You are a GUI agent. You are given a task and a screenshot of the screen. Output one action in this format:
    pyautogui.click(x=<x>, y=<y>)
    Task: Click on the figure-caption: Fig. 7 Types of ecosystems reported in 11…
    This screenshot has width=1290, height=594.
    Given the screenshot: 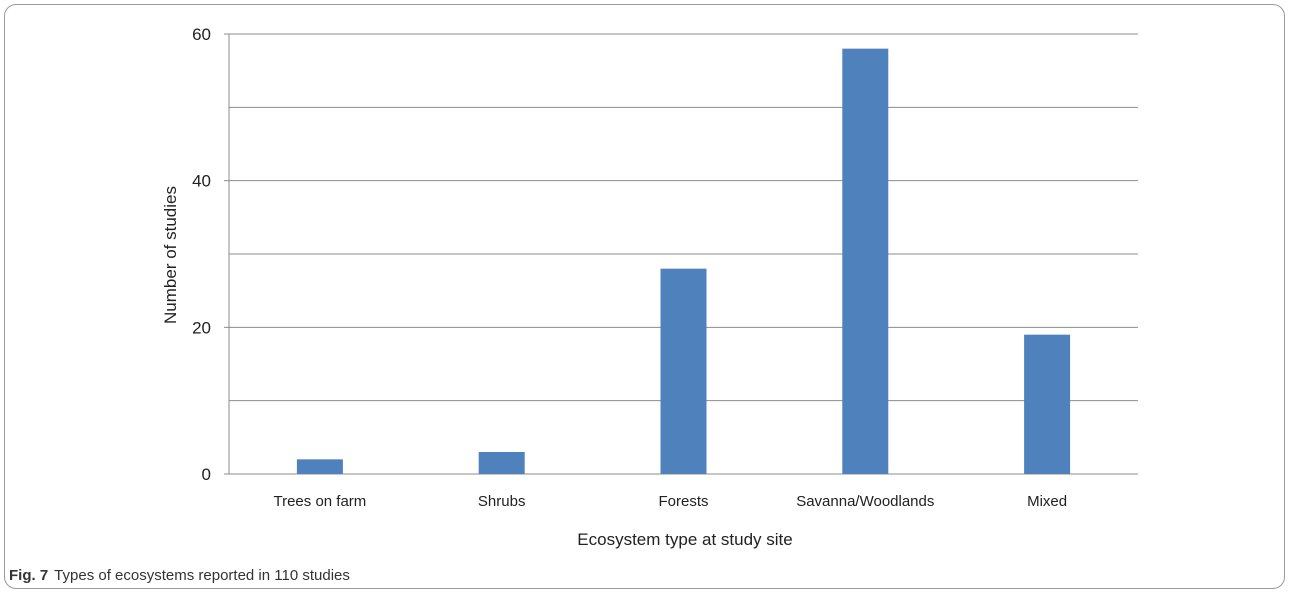 What is the action you would take?
    pyautogui.click(x=179, y=575)
    